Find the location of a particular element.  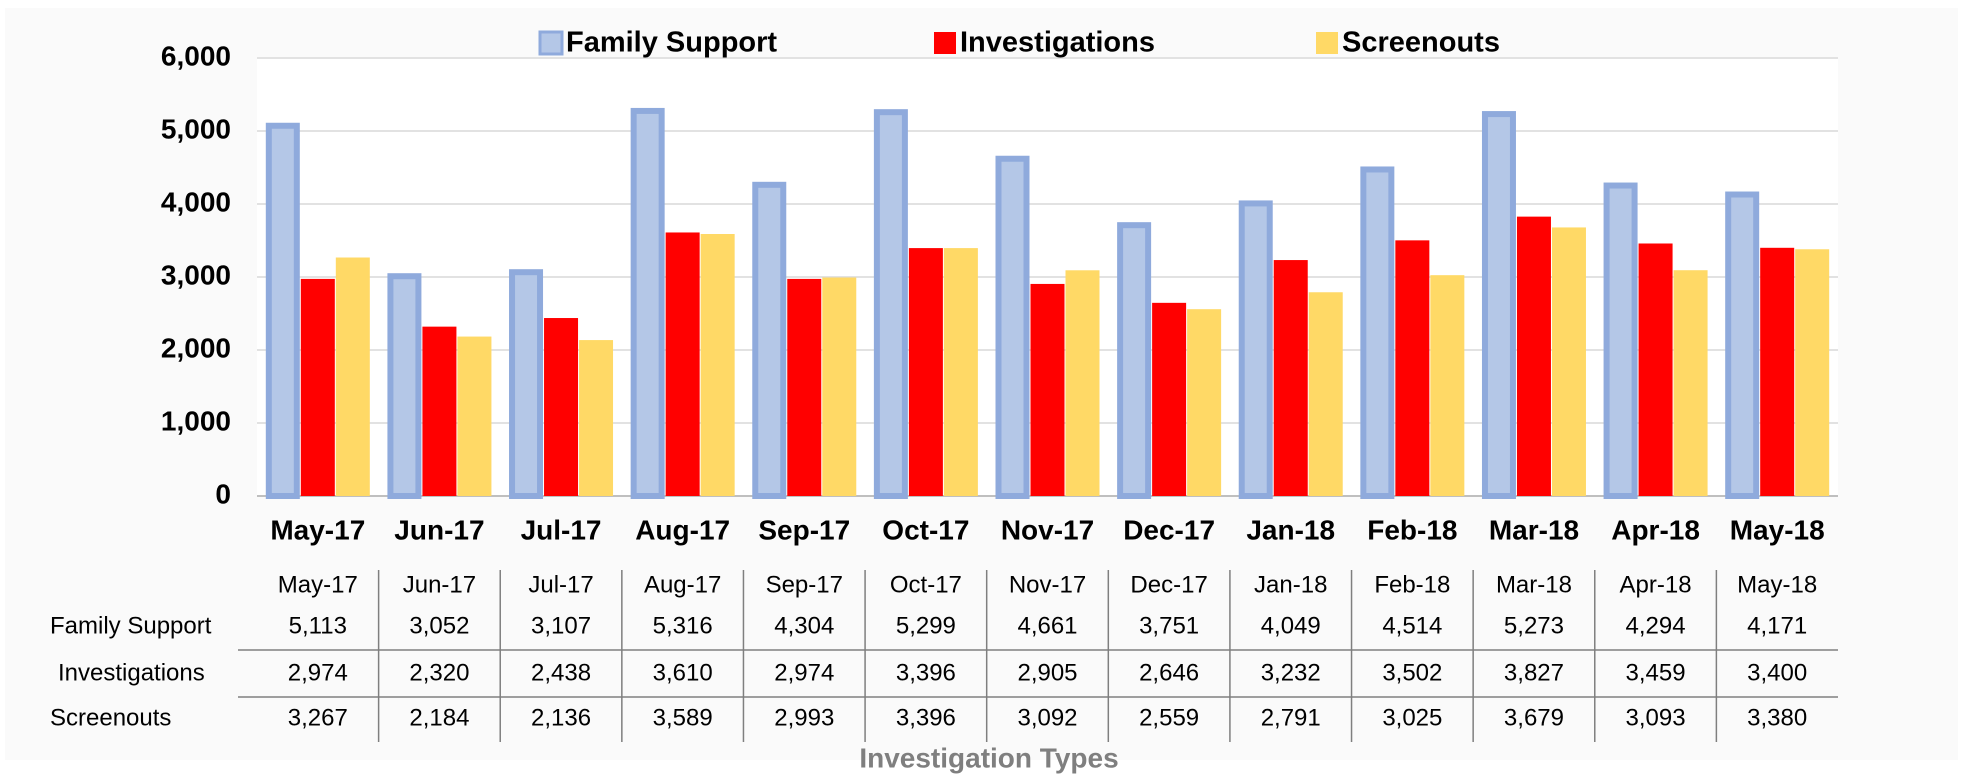

table-header: Nov-17 is located at coordinates (1047, 584).